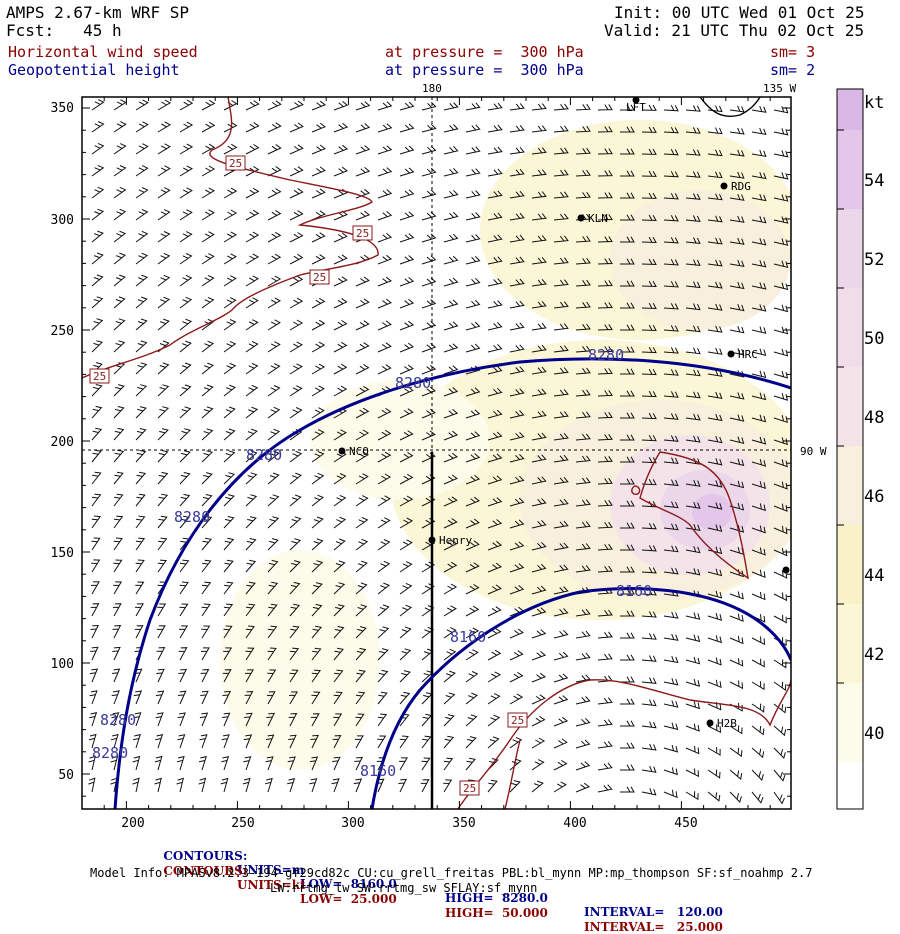  Describe the element at coordinates (432, 88) in the screenshot. I see `lon-label-180: 180` at that location.